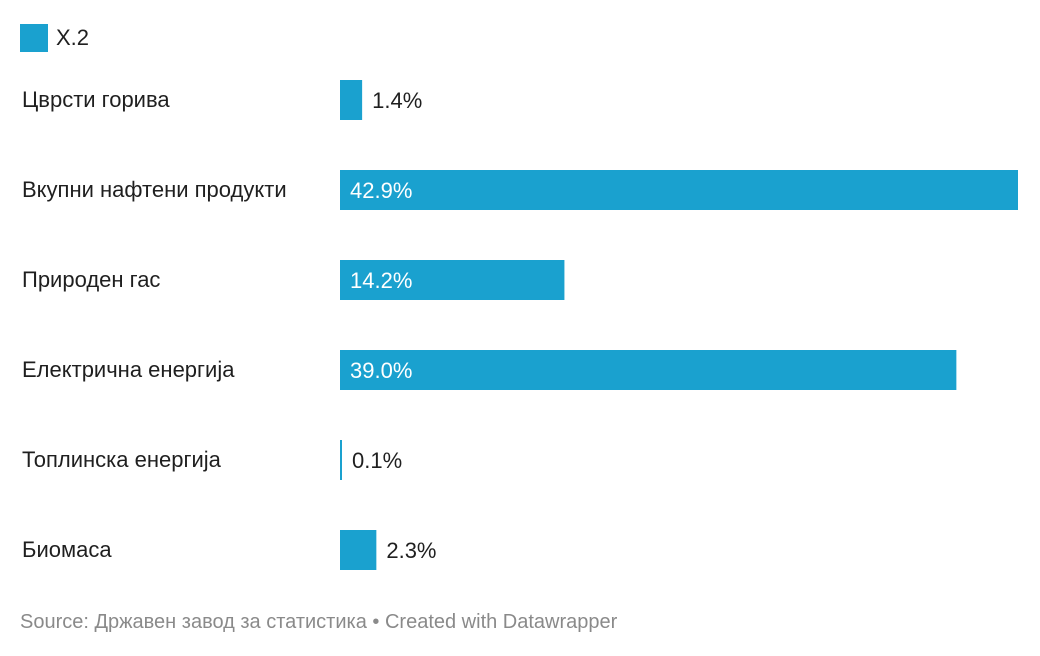 This screenshot has height=656, width=1040. Describe the element at coordinates (54, 38) in the screenshot. I see `legend: X.2` at that location.